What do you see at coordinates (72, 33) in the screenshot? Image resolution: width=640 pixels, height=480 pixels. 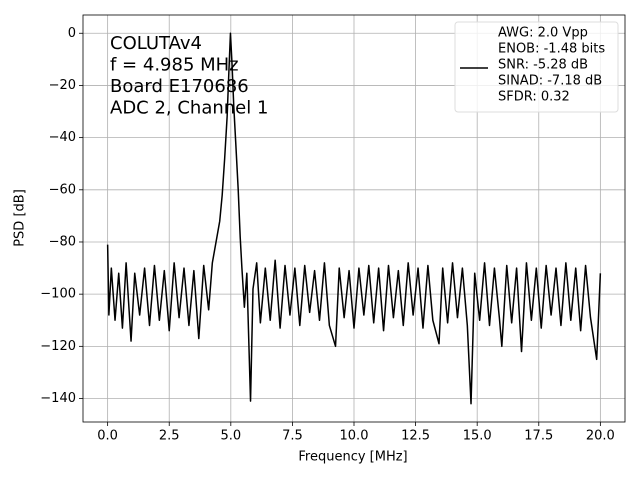 I see `y-tick-label: 0` at bounding box center [72, 33].